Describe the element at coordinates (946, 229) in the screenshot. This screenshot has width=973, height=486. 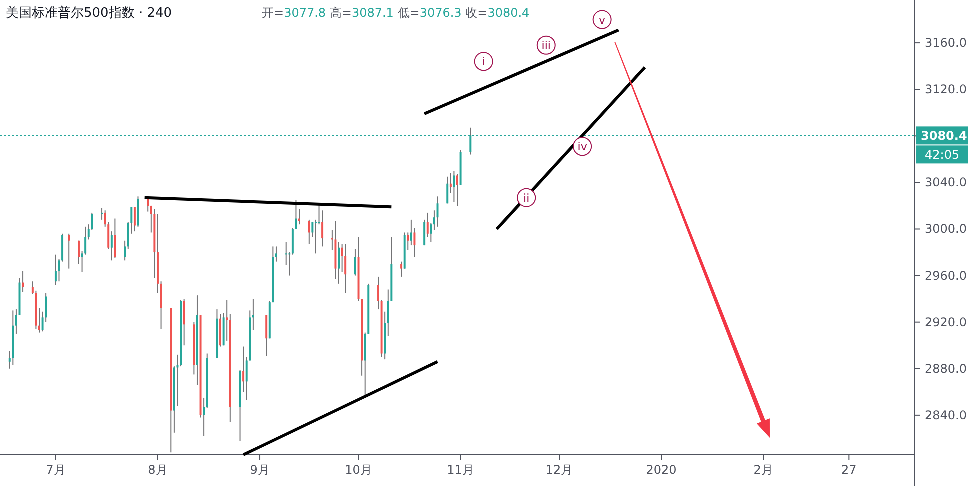
I see `y-tick-label: 3000.0` at that location.